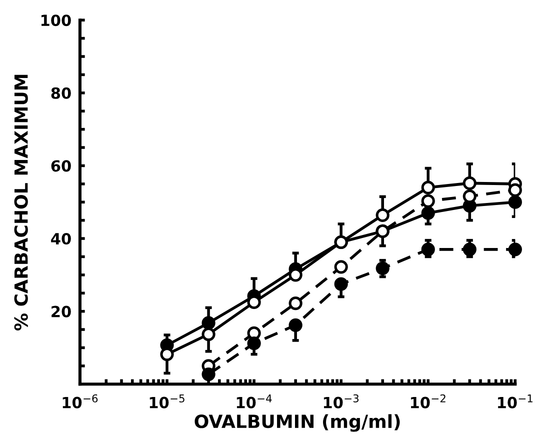  I want to click on x-tick-label: 10$^{−5}$, so click(167, 401).